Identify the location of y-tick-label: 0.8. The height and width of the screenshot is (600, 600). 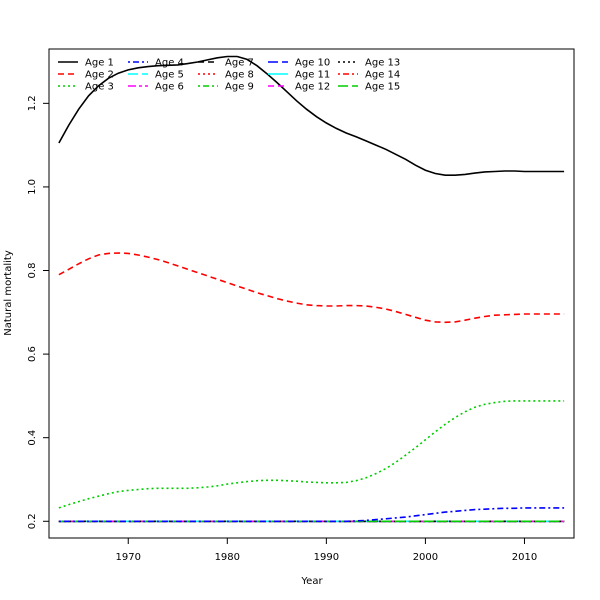
(32, 271).